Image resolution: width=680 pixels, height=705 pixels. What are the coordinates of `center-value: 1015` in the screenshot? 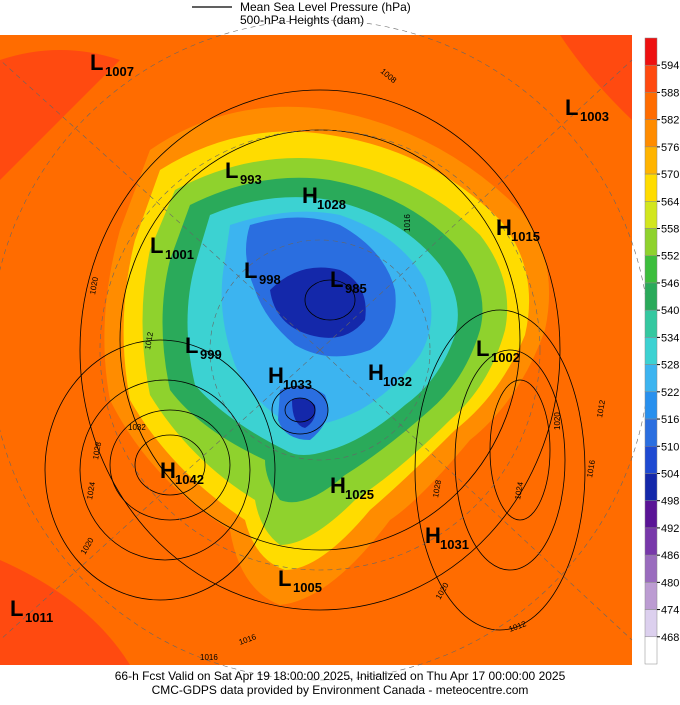 It's located at (525, 236).